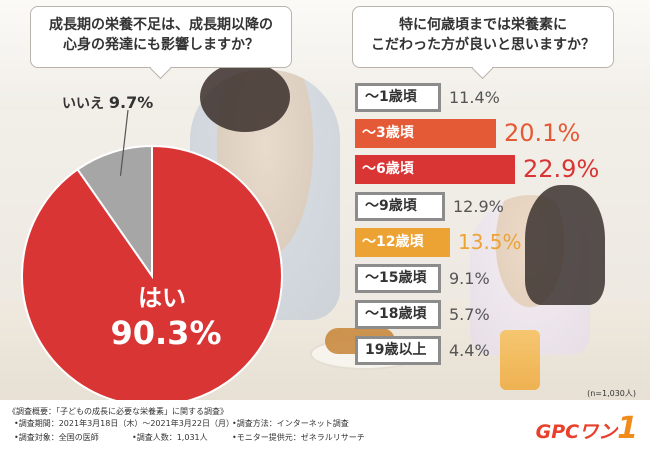  Describe the element at coordinates (611, 393) in the screenshot. I see `sample-size-note: (n=1,030人)` at that location.